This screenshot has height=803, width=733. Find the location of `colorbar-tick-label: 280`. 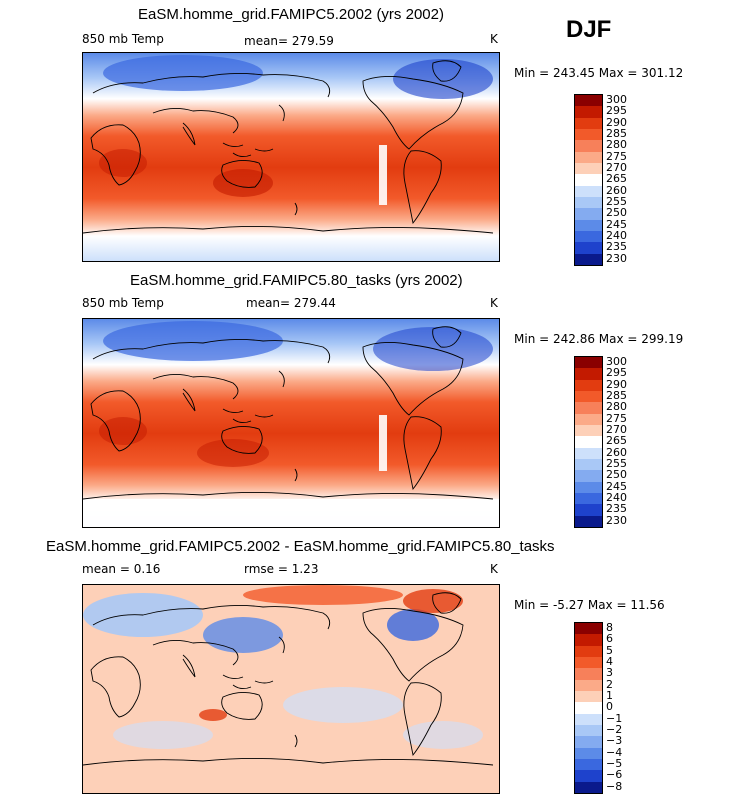

colorbar-tick-label: 280 is located at coordinates (616, 407).